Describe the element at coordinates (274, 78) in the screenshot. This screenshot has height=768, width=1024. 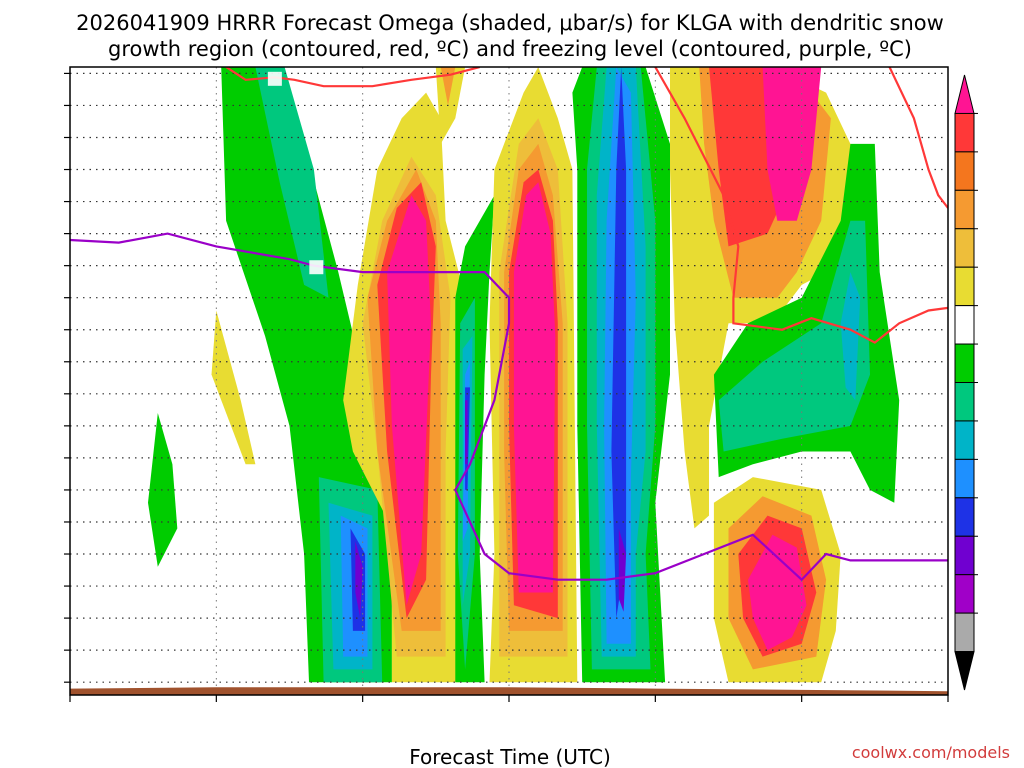
I see `dendritic-growth-minus12-line-label-bg` at that location.